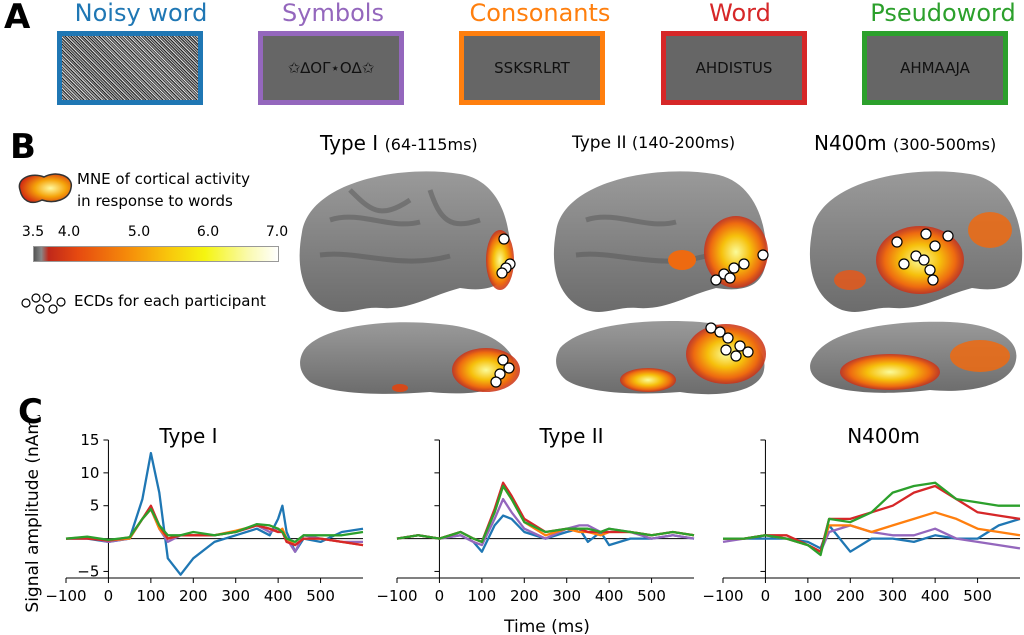  What do you see at coordinates (69, 232) in the screenshot?
I see `colorbar-tick: 4.0` at bounding box center [69, 232].